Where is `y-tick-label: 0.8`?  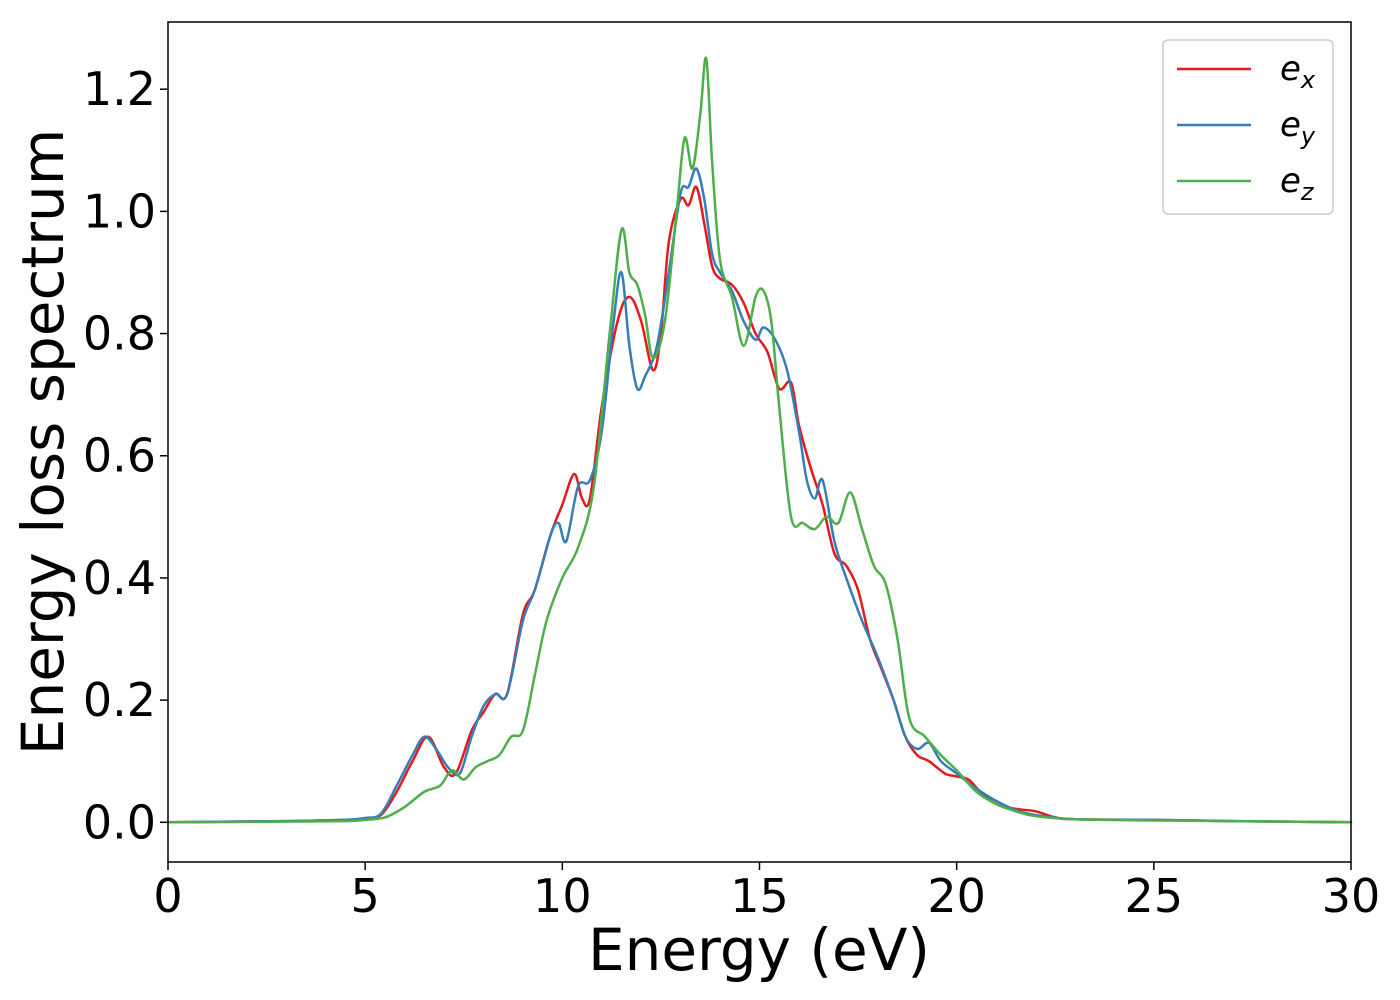
y-tick-label: 0.8 is located at coordinates (119, 334).